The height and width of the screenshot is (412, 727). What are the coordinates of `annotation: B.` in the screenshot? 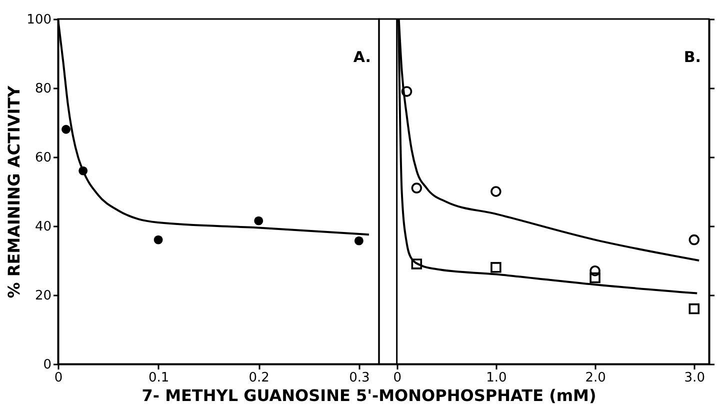 It's located at (692, 57).